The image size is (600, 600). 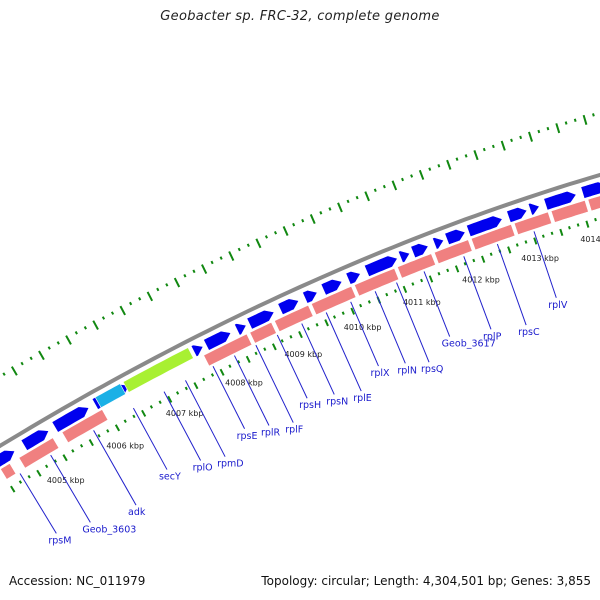 What do you see at coordinates (125, 446) in the screenshot?
I see `kbp-tick-label: 4006 kbp` at bounding box center [125, 446].